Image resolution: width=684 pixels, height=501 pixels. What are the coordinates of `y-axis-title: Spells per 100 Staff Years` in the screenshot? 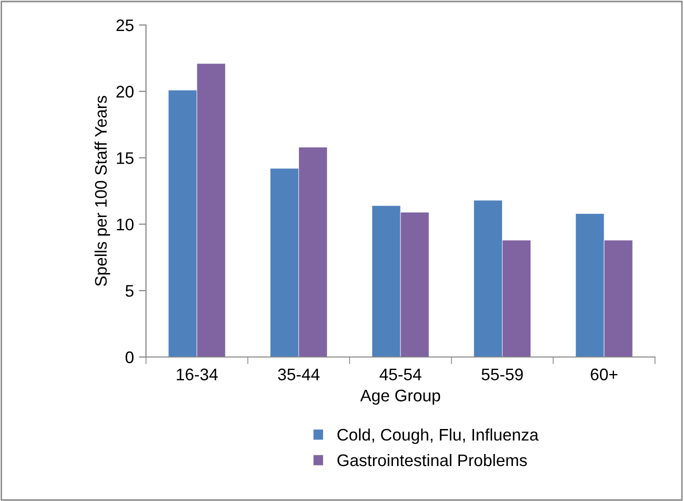 It's located at (102, 191).